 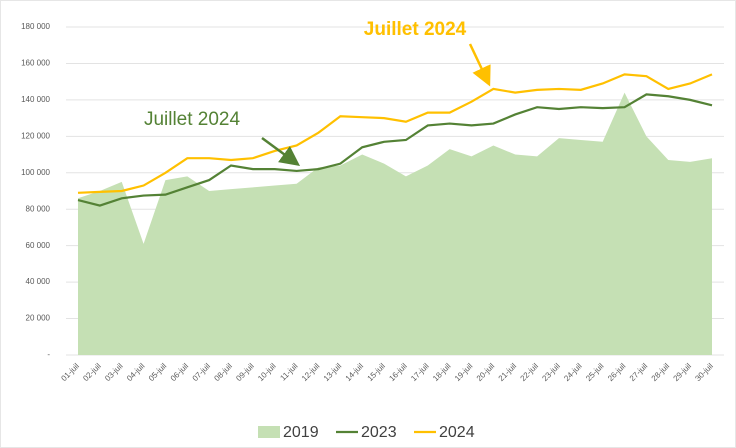 I want to click on y-tick-label: 140 000, so click(x=35, y=99).